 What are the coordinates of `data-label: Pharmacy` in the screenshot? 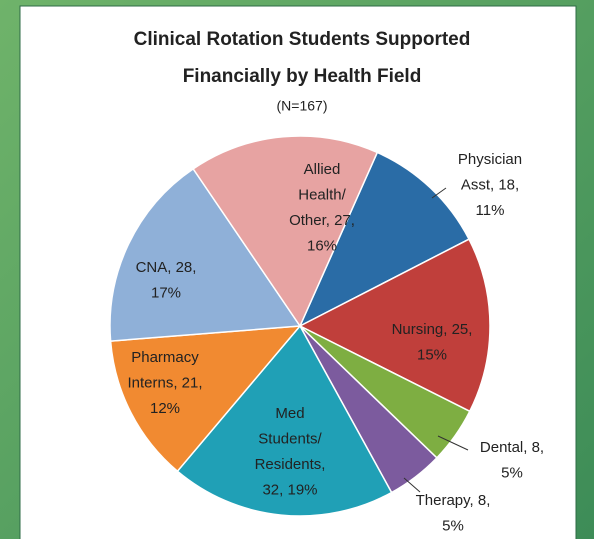 It's located at (165, 357).